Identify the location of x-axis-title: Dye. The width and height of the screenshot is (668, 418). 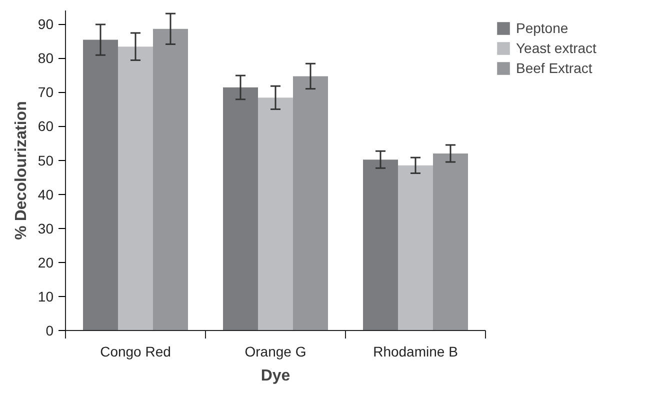
(275, 376).